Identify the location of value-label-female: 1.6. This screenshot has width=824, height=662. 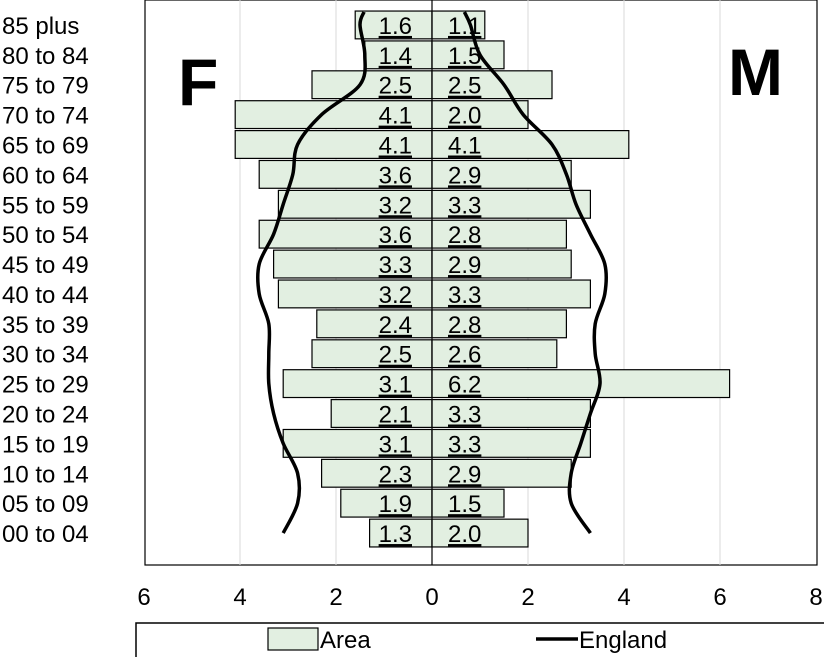
(395, 26).